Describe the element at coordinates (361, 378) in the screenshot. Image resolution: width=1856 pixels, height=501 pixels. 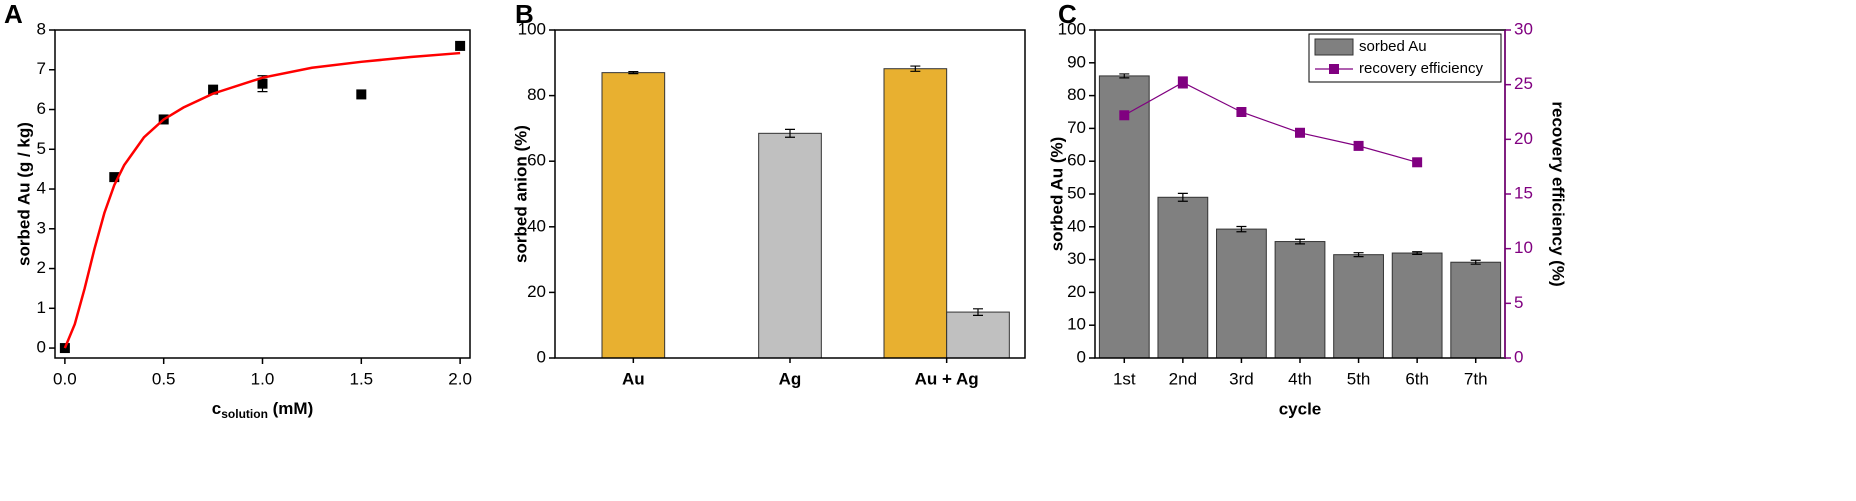
I see `x-tick-label: 1.5` at that location.